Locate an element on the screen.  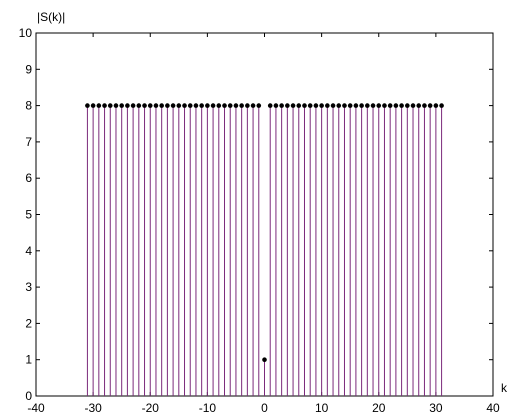
x-tick-label: -40 is located at coordinates (36, 408).